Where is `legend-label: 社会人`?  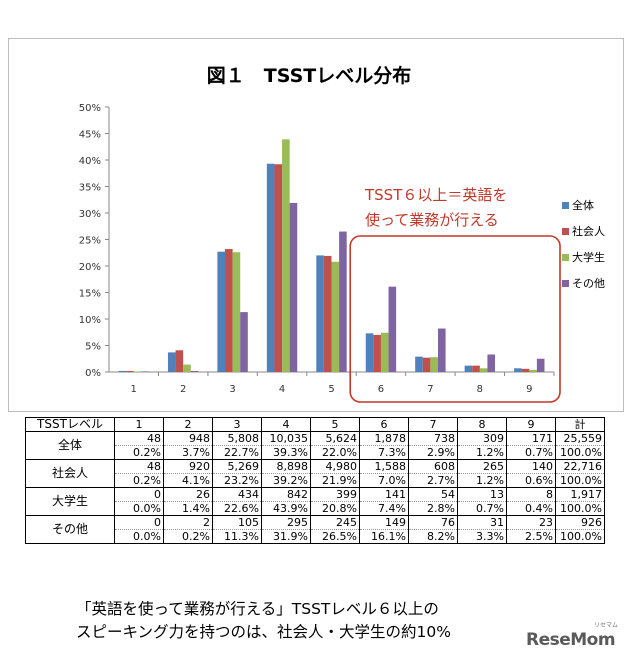
legend-label: 社会人 is located at coordinates (588, 231).